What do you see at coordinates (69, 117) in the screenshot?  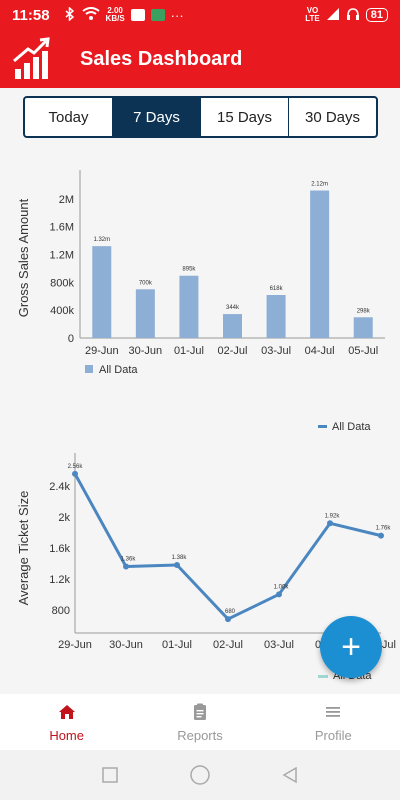 I see `tab-today: Today` at bounding box center [69, 117].